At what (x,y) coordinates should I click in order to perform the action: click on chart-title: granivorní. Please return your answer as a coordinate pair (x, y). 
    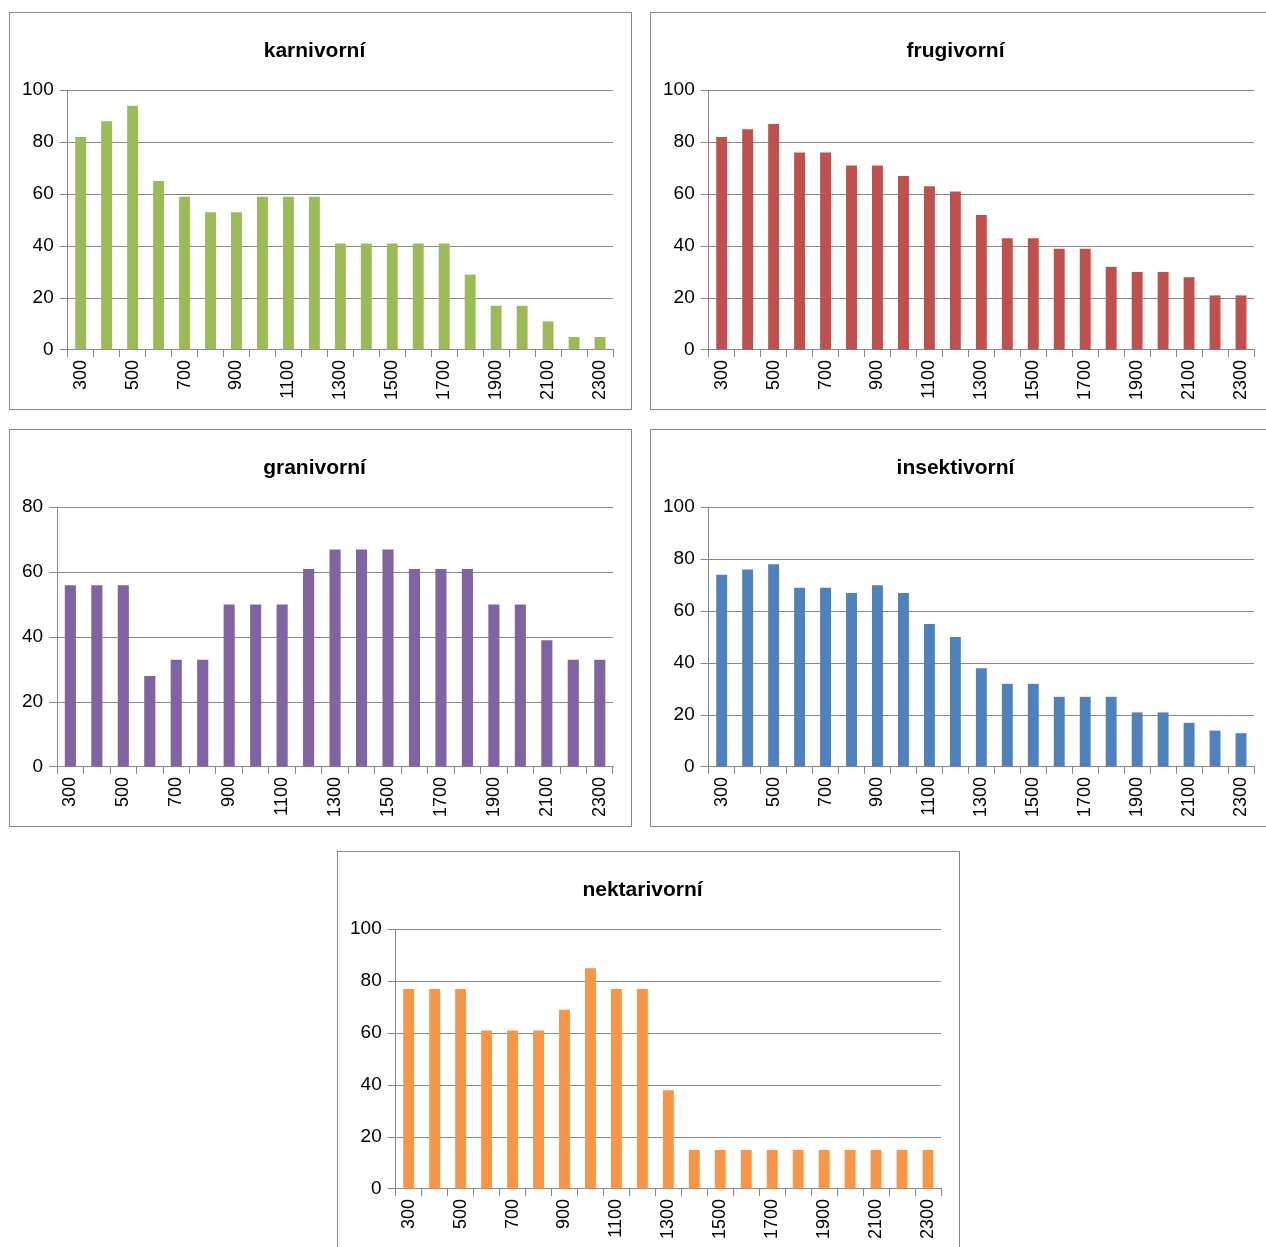
    Looking at the image, I should click on (315, 467).